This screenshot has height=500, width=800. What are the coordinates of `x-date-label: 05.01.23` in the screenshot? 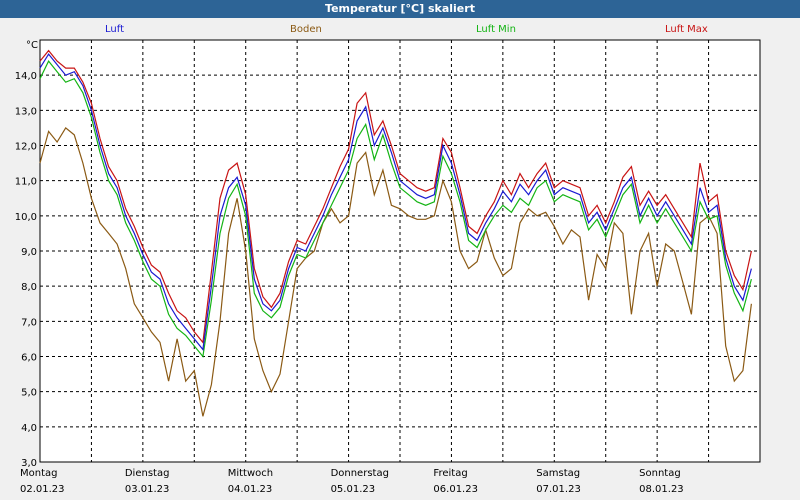 It's located at (353, 489).